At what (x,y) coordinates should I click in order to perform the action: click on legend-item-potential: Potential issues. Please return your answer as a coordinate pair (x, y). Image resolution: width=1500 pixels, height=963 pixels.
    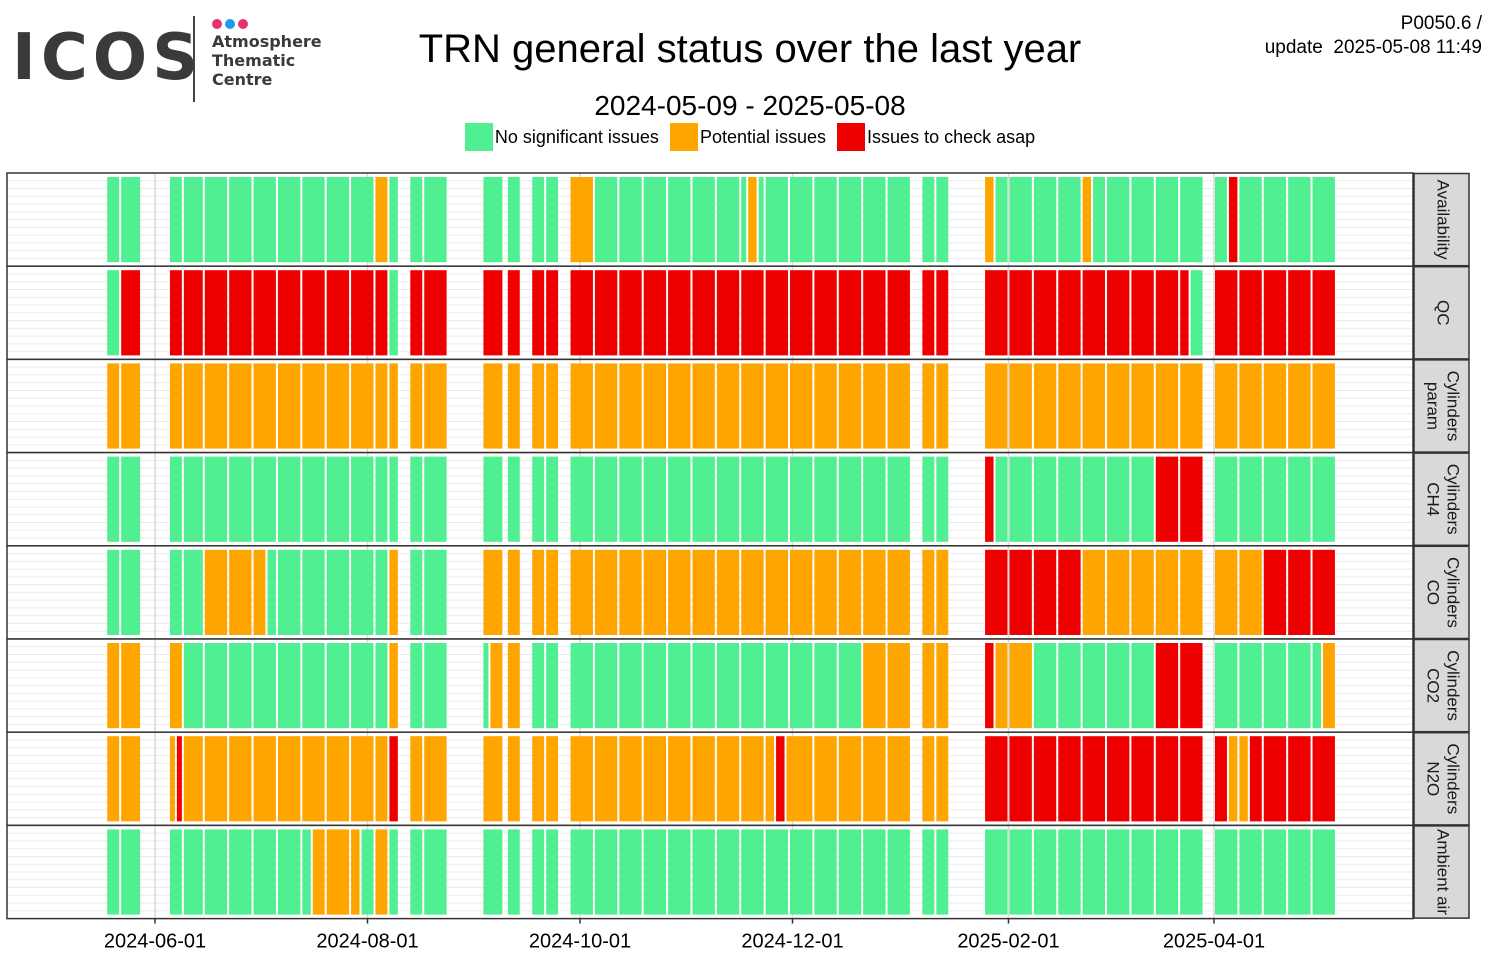
    Looking at the image, I should click on (748, 136).